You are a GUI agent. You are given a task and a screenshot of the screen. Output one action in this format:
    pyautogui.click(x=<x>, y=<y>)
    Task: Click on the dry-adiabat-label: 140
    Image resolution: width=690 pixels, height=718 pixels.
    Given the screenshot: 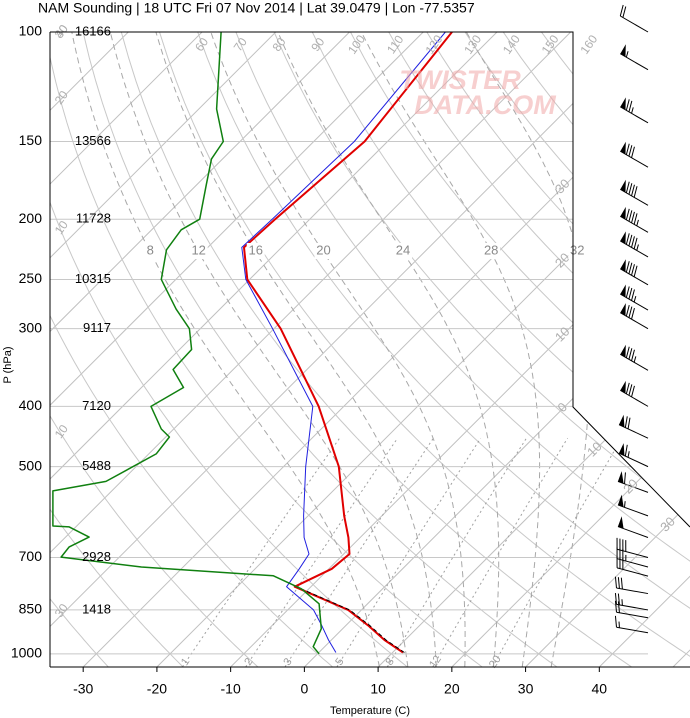 What is the action you would take?
    pyautogui.click(x=511, y=44)
    